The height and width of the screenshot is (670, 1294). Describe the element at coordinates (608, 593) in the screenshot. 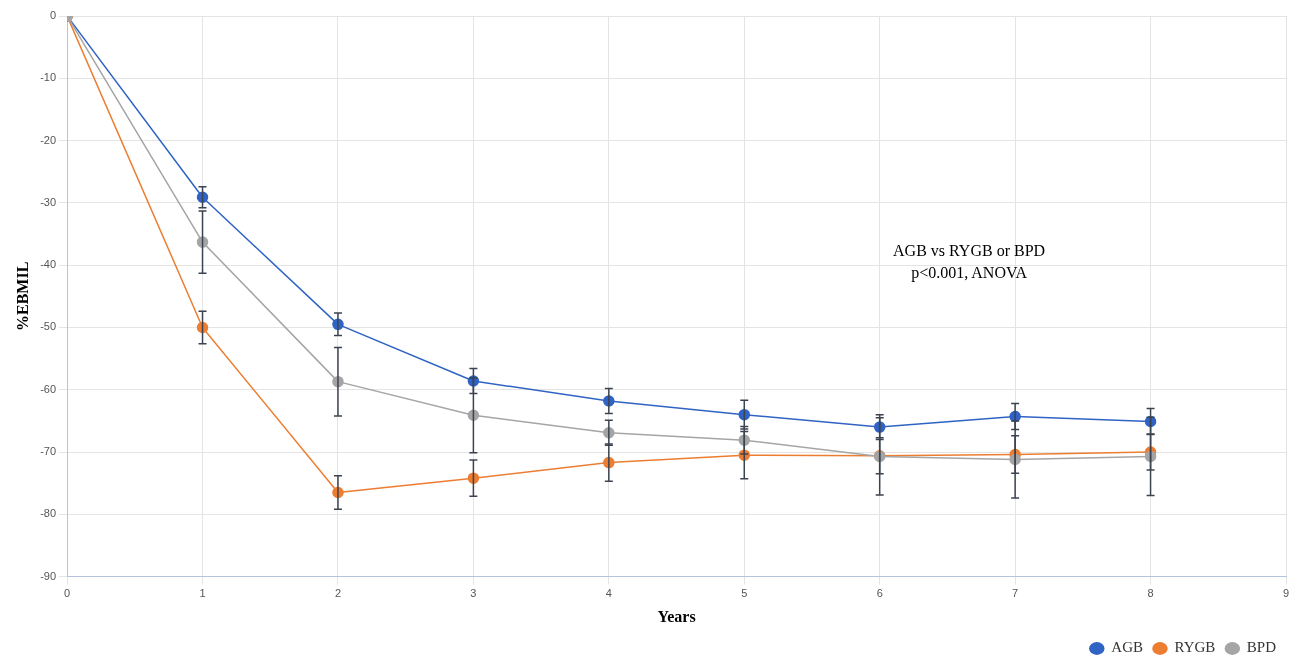

I see `x-tick-label: 4` at that location.